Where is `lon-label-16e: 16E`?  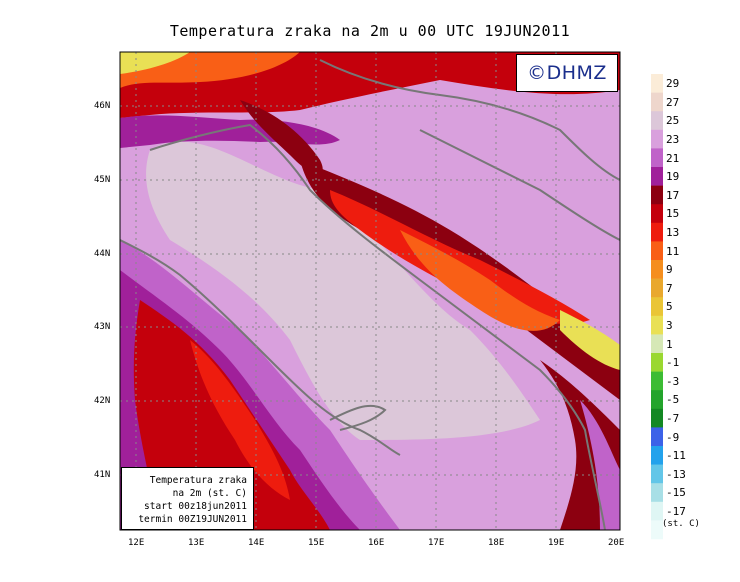 lon-label-16e: 16E is located at coordinates (376, 543).